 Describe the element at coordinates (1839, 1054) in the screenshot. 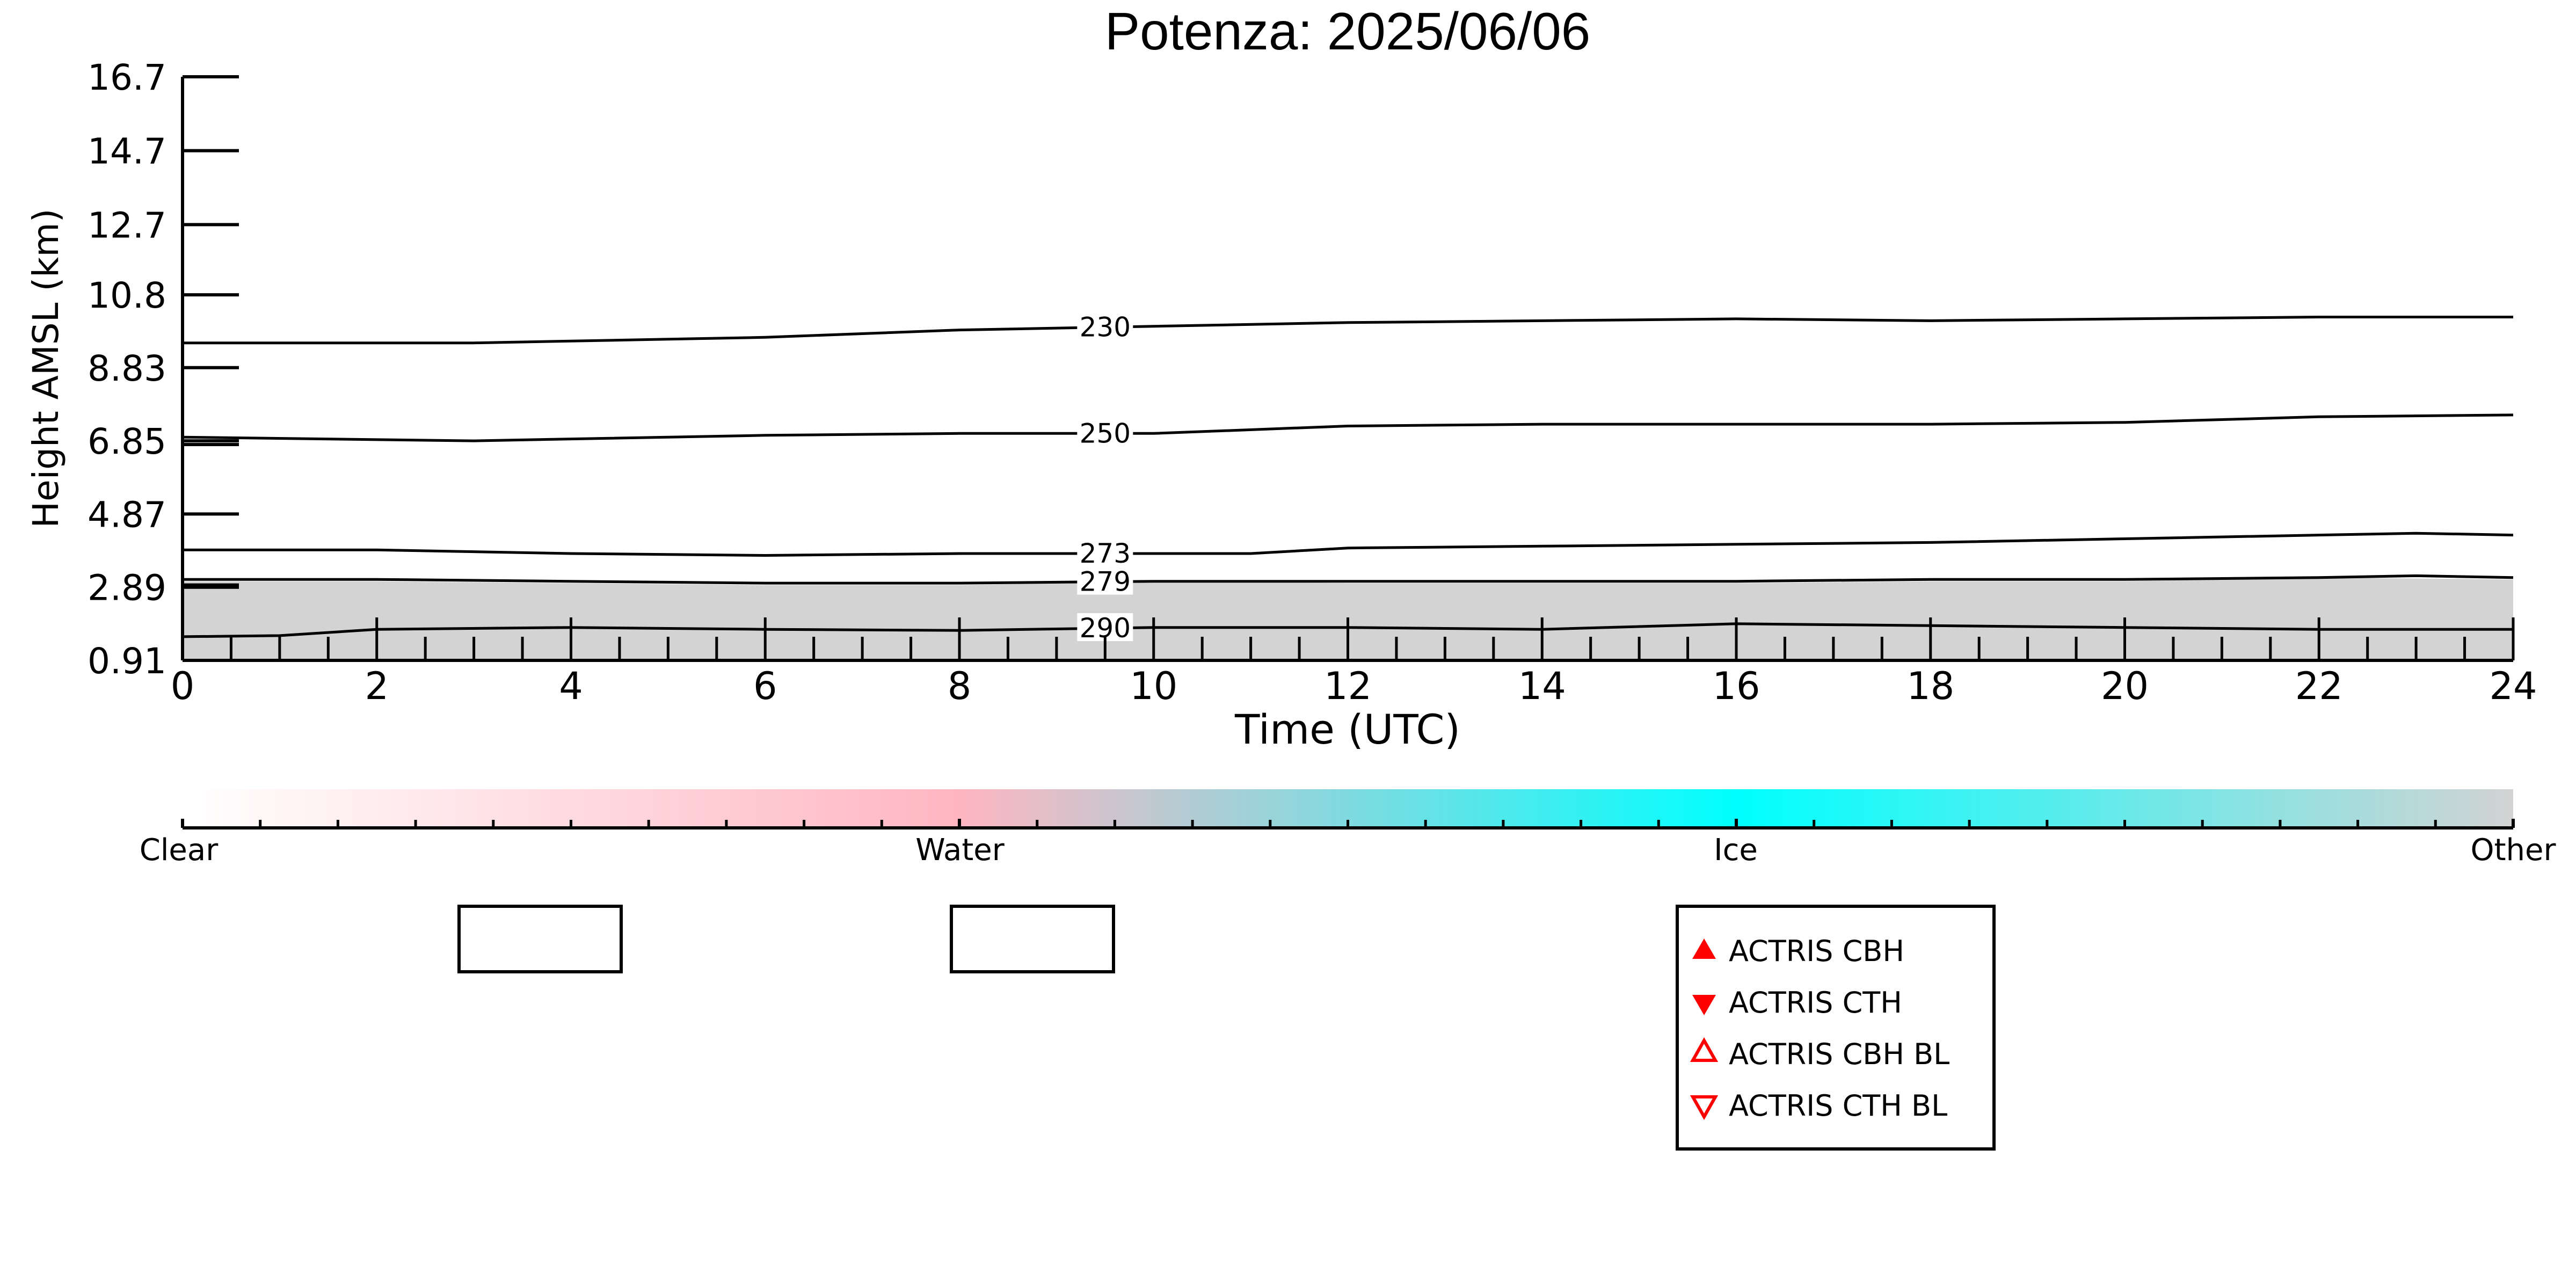

I see `legend-label-cbh-bl: ACTRIS CBH BL` at that location.